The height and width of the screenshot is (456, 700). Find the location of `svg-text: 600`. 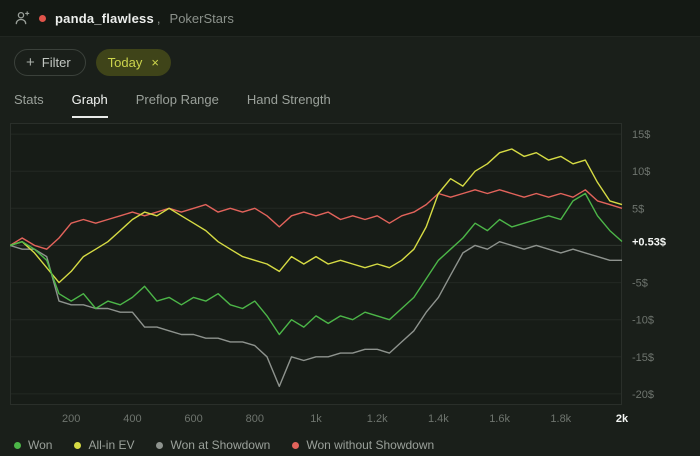

svg-text: 600 is located at coordinates (193, 419).